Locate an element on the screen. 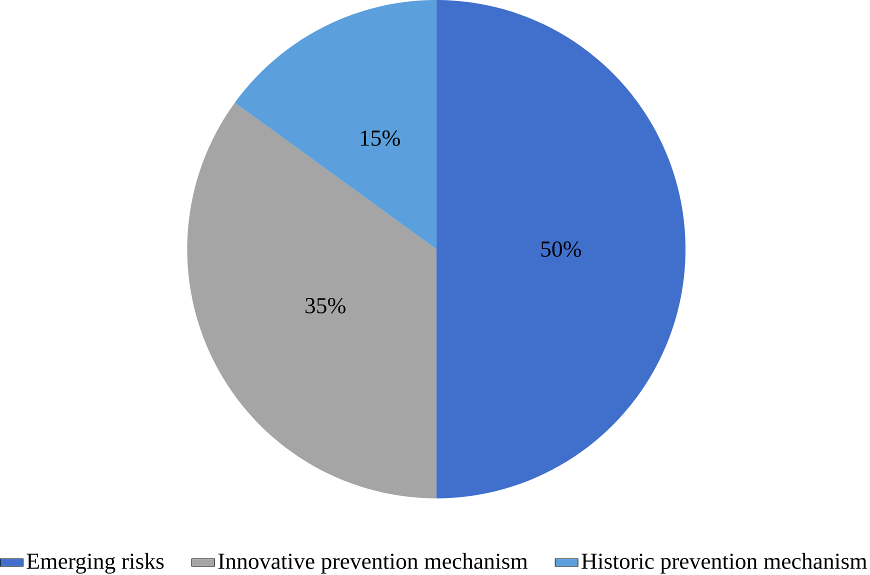 This screenshot has width=870, height=575. data-label: 15% is located at coordinates (380, 138).